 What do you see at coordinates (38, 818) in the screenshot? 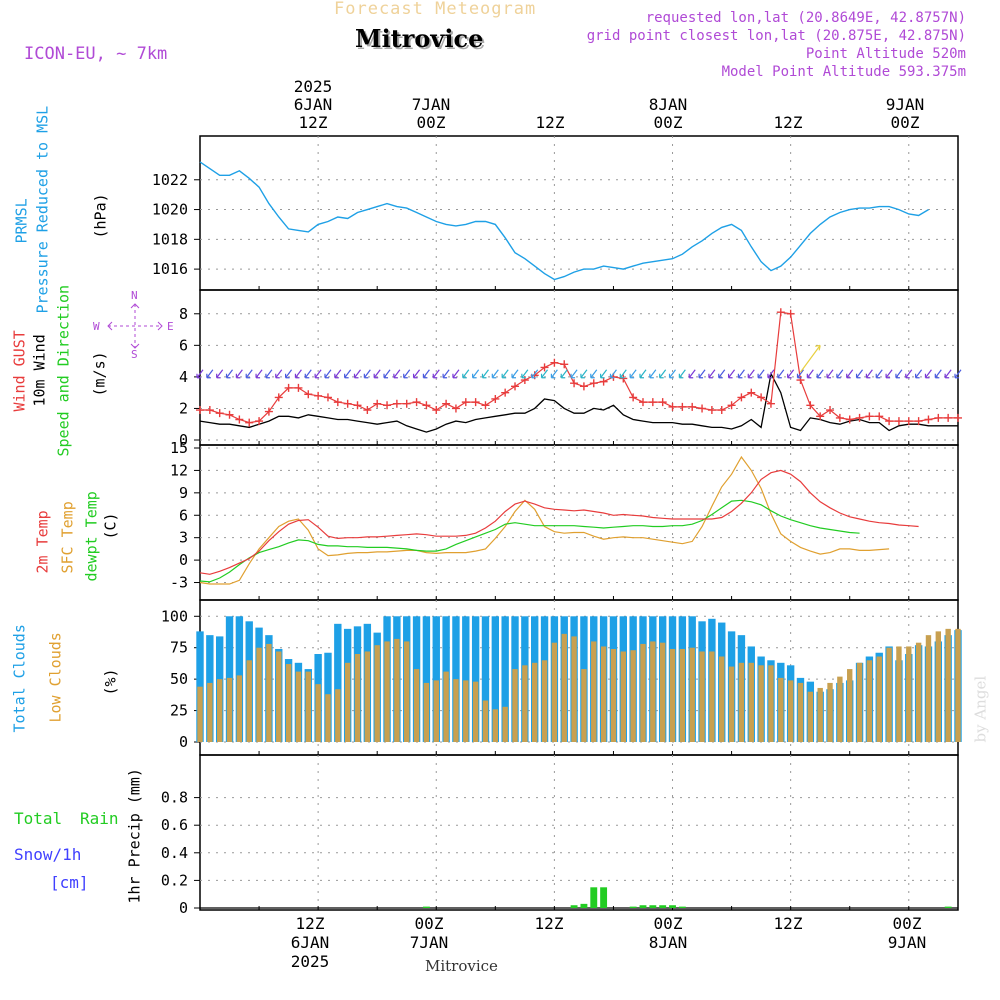
I see `total-rain-total: Total` at bounding box center [38, 818].